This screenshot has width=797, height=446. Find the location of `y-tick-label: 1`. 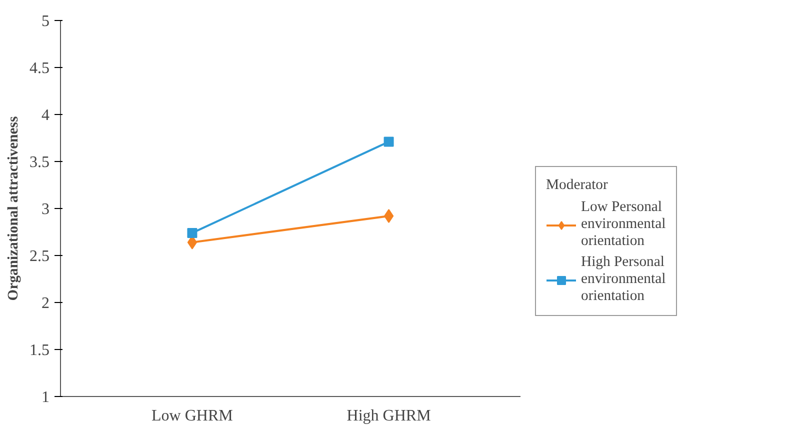

y-tick-label: 1 is located at coordinates (46, 397).